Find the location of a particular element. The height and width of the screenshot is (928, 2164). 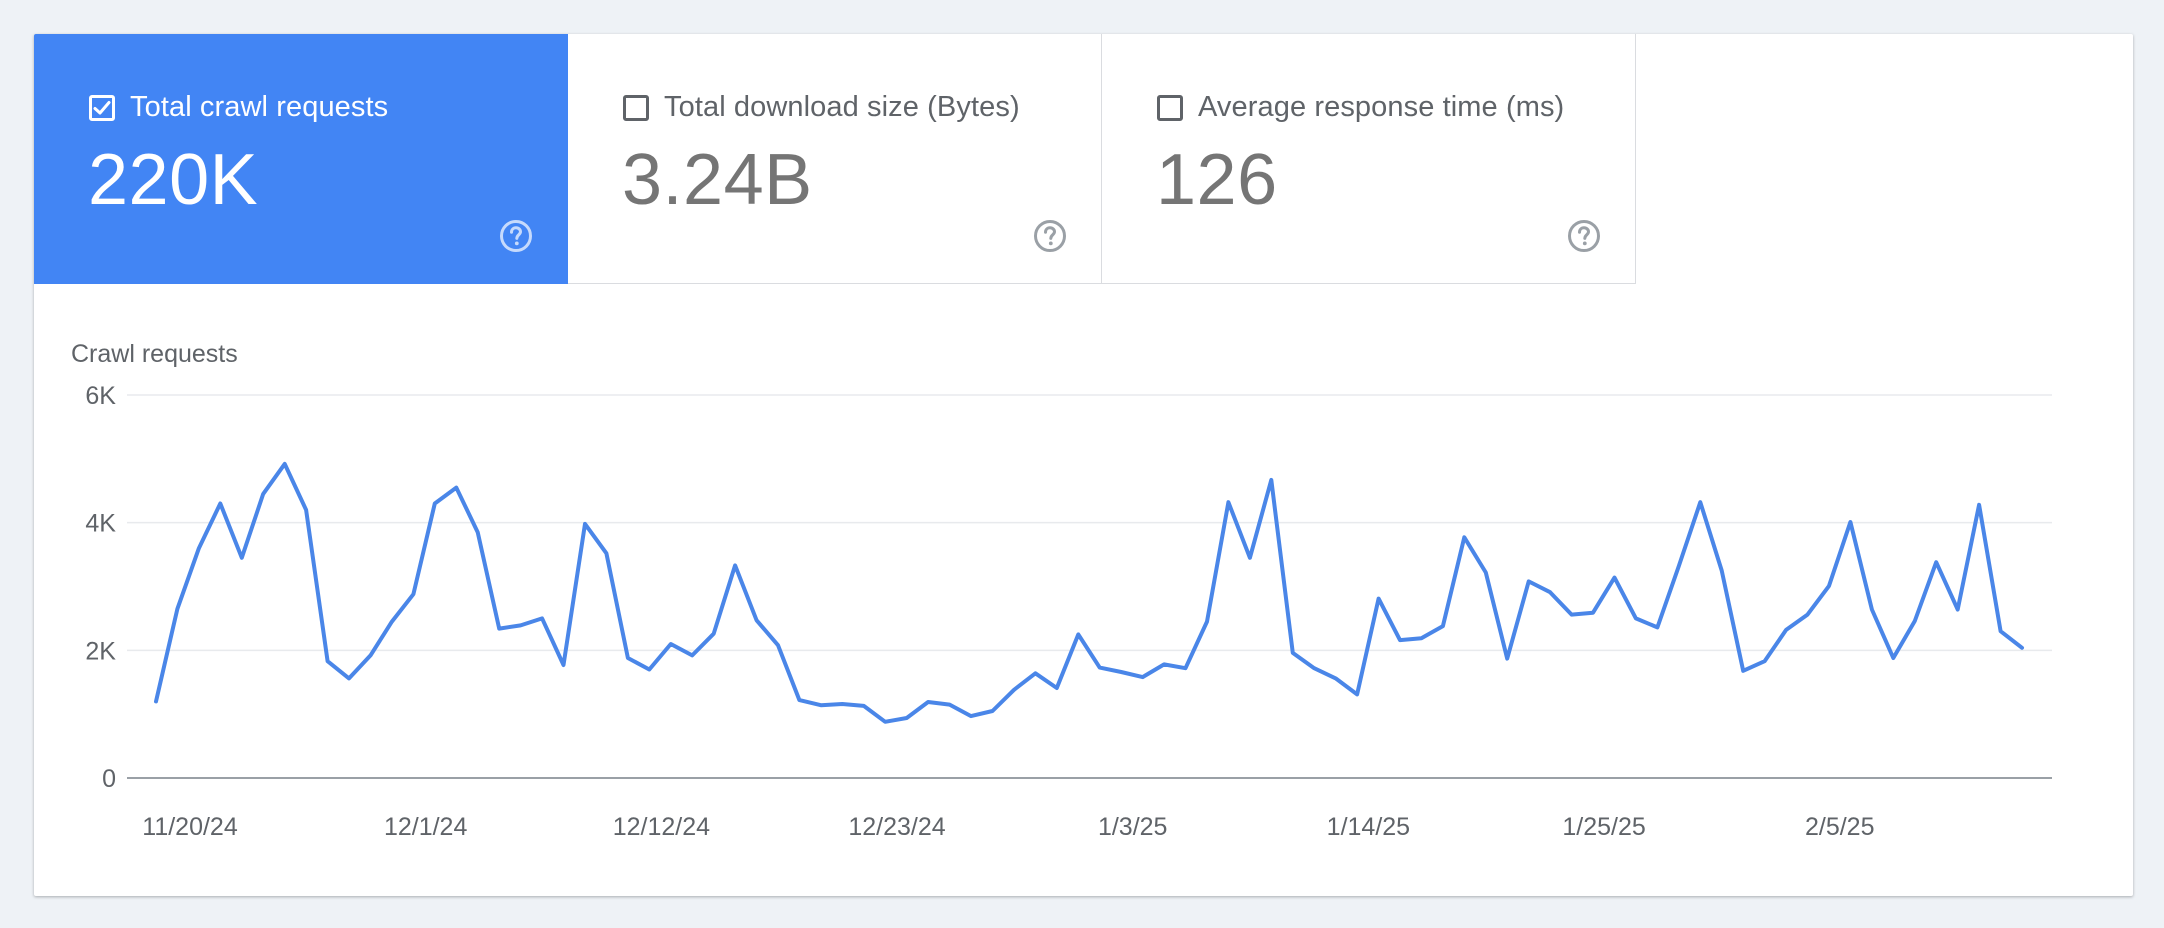

checkbox-checked-icon is located at coordinates (102, 107).